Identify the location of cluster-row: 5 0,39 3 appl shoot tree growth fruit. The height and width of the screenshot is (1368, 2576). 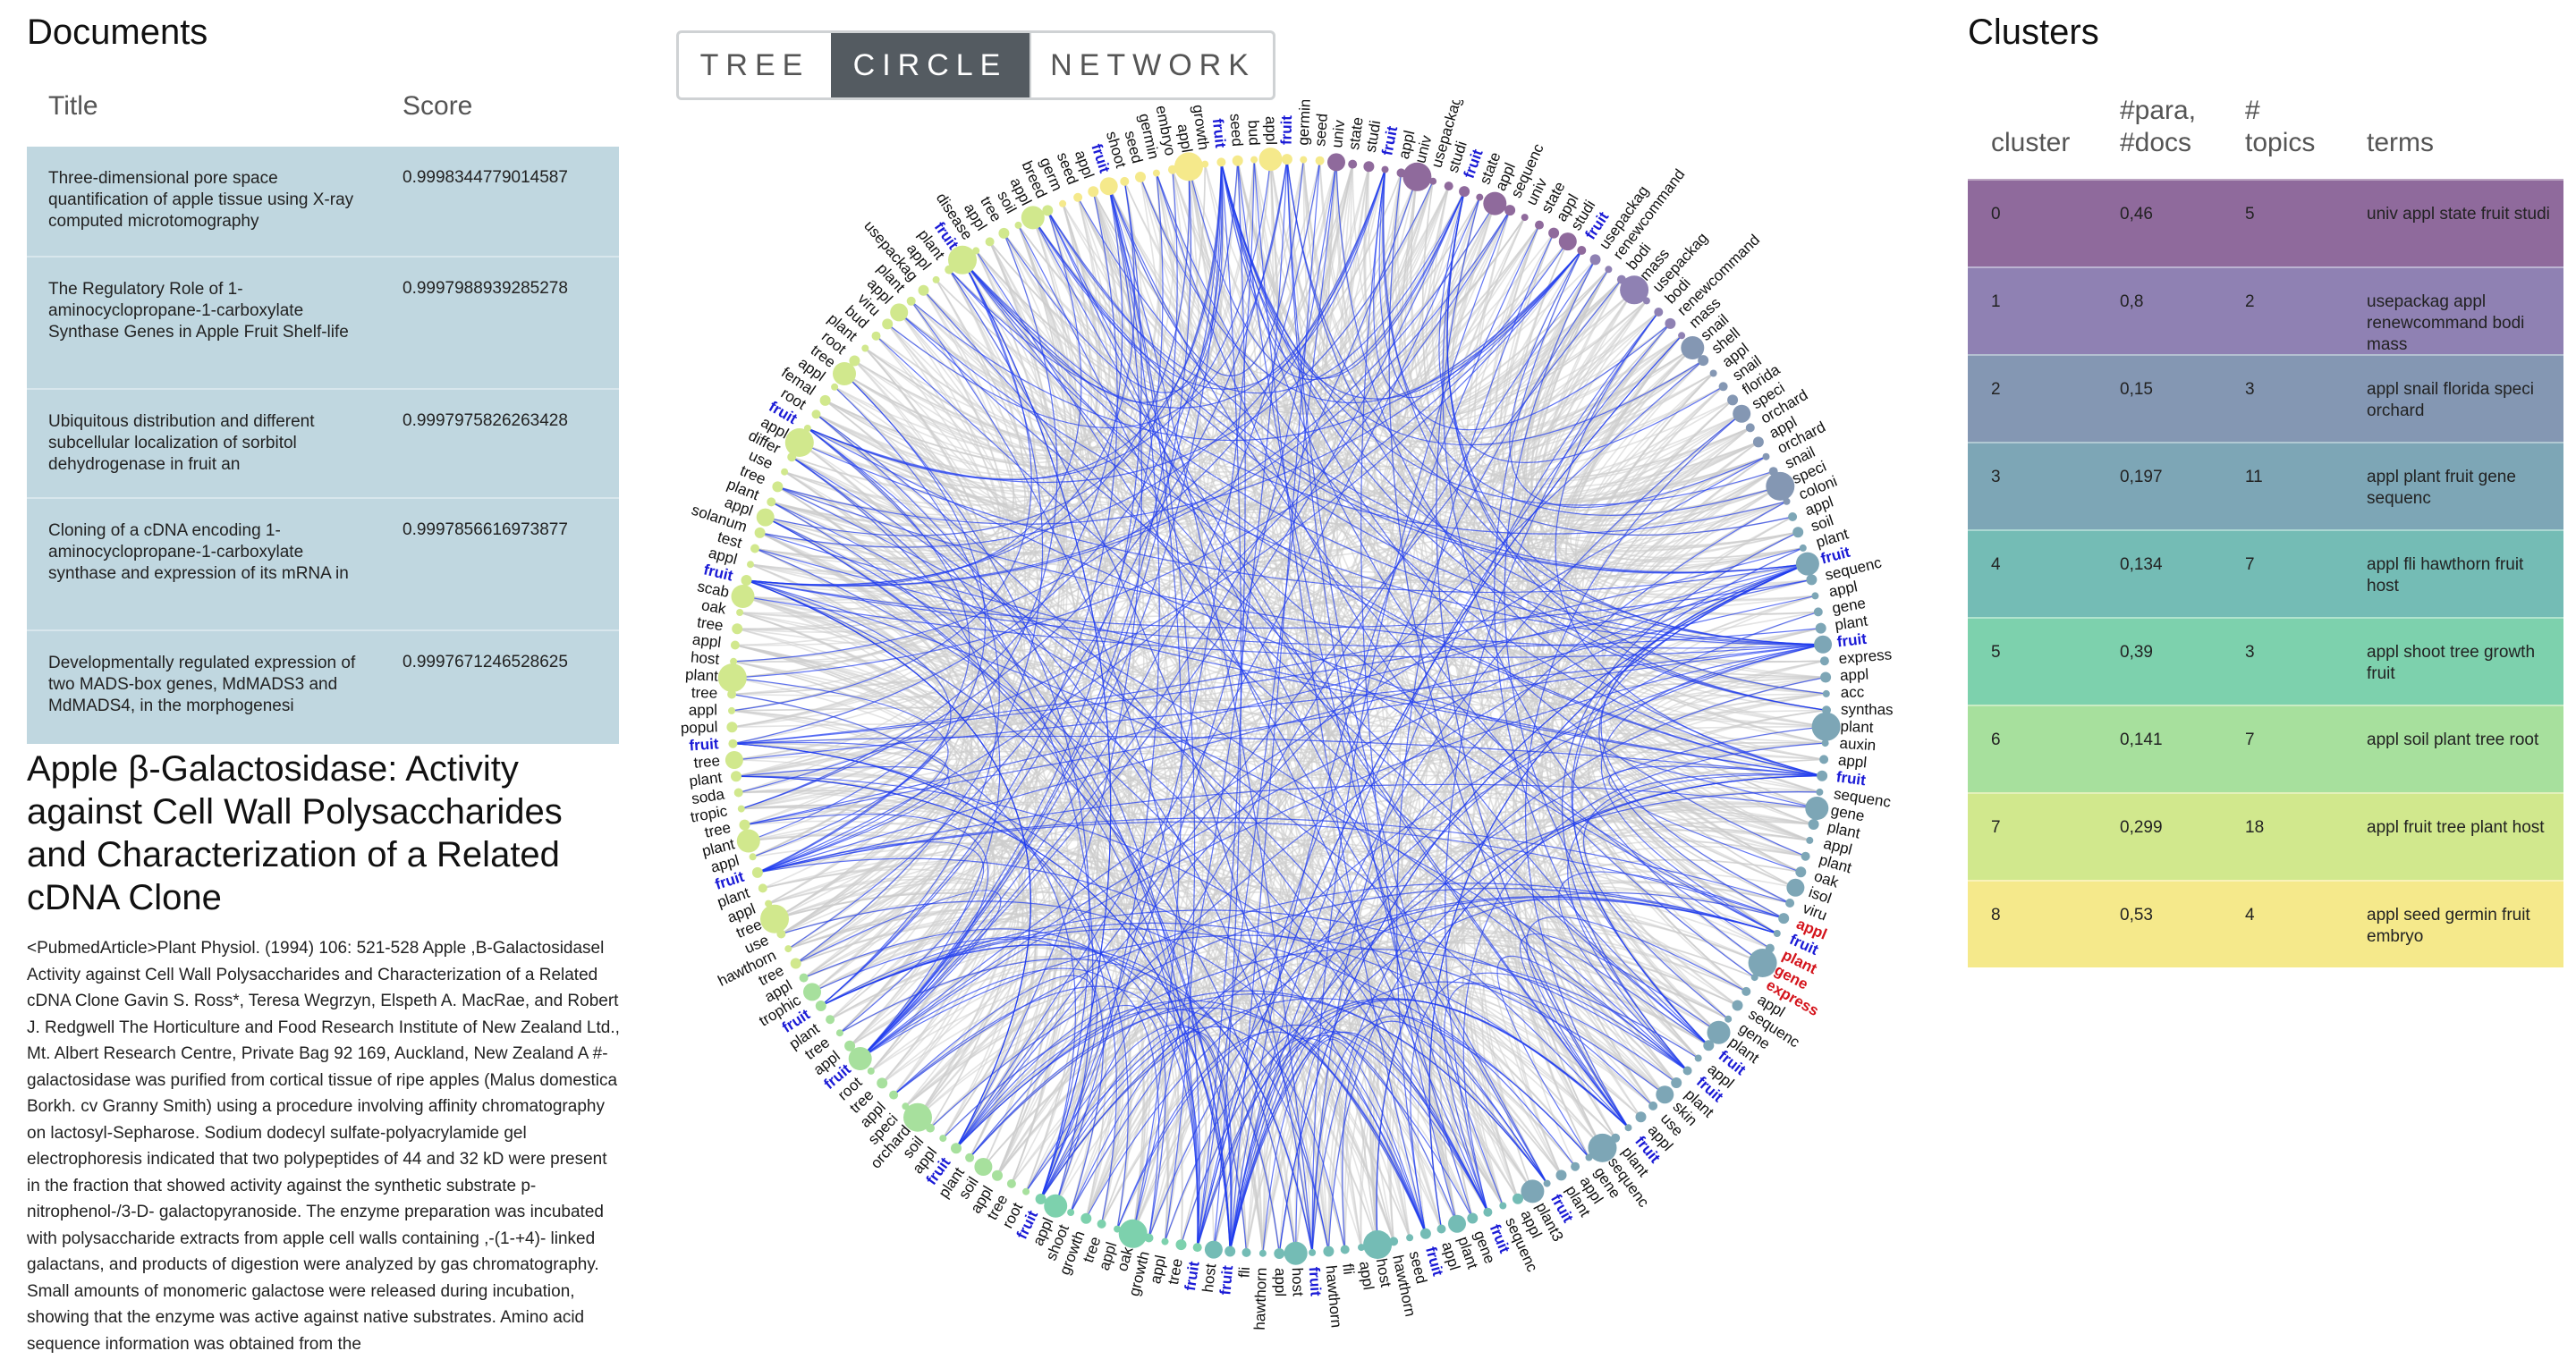
(2265, 661).